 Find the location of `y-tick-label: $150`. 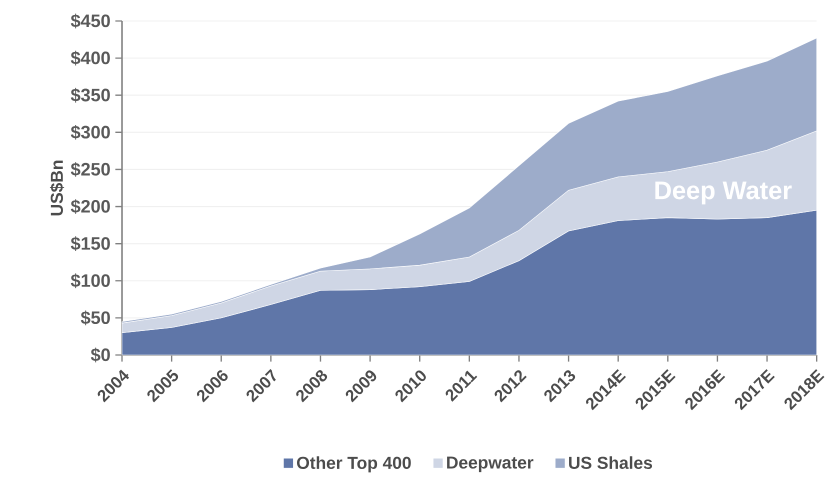

y-tick-label: $150 is located at coordinates (90, 244).